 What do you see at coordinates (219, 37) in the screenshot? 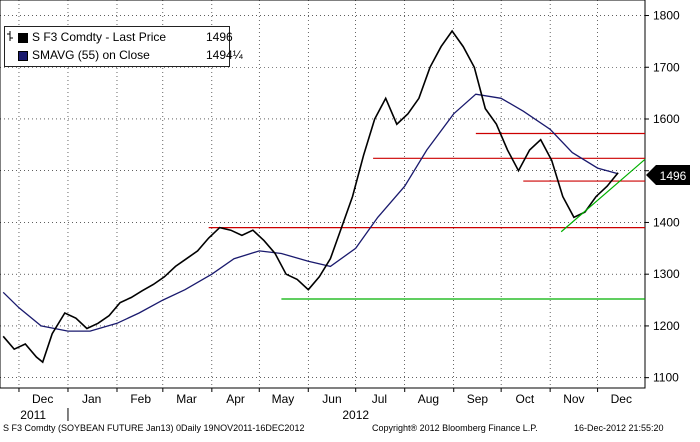
I see `legend-price-value: 1496` at bounding box center [219, 37].